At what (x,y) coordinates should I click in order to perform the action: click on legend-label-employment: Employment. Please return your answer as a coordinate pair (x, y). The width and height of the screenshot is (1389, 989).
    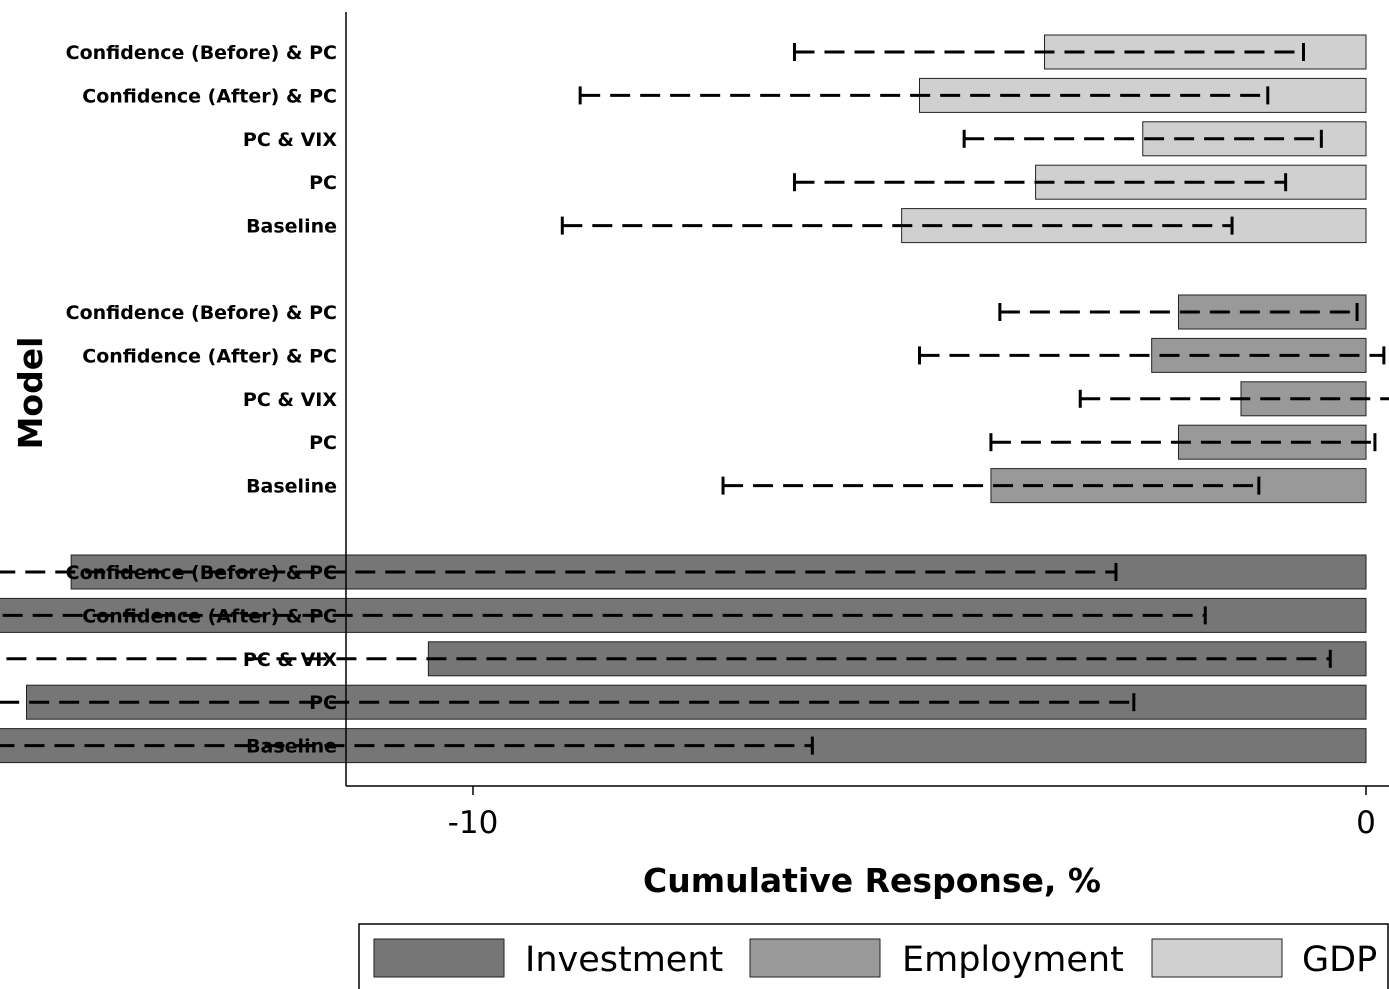
    Looking at the image, I should click on (1013, 960).